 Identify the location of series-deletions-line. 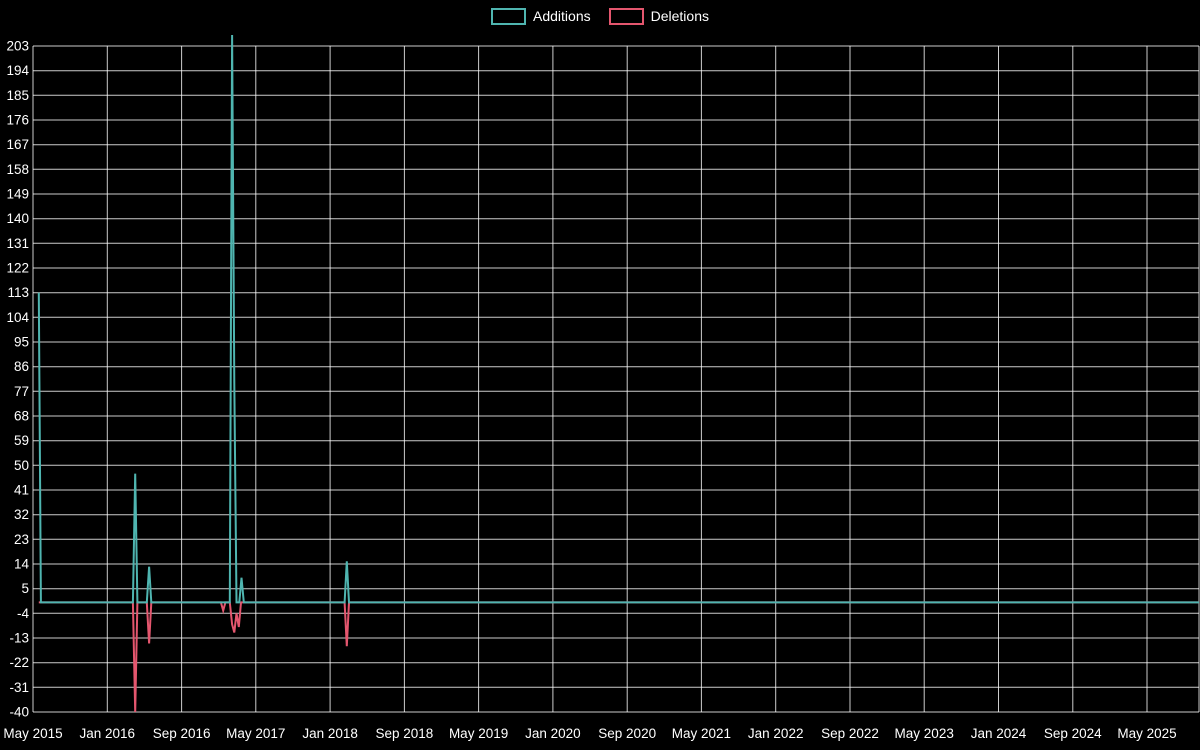
(618, 657).